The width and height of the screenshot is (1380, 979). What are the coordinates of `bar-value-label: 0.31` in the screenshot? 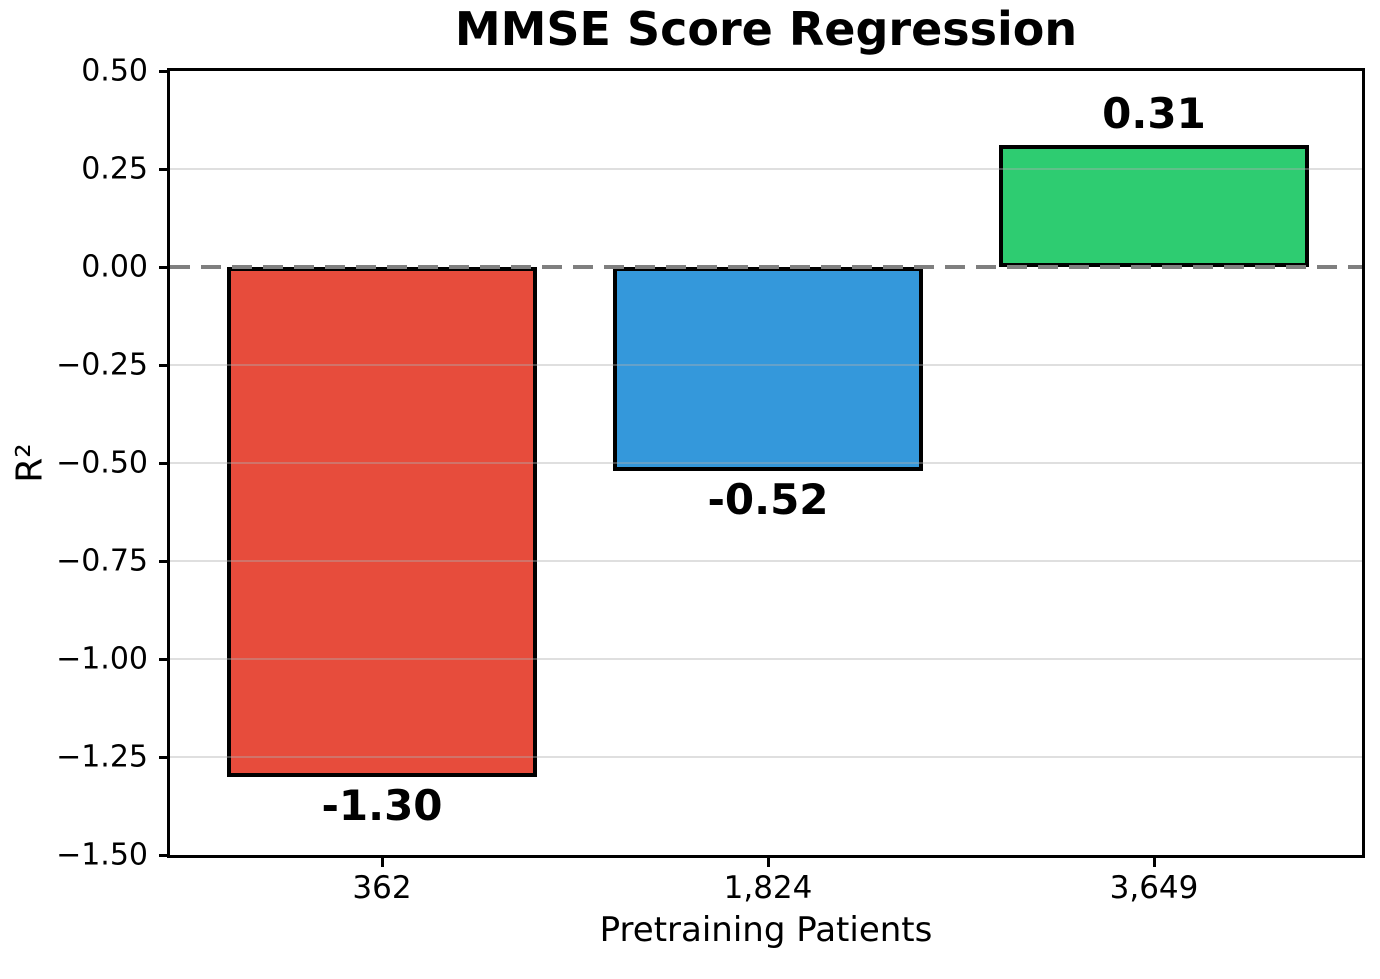 It's located at (1154, 114).